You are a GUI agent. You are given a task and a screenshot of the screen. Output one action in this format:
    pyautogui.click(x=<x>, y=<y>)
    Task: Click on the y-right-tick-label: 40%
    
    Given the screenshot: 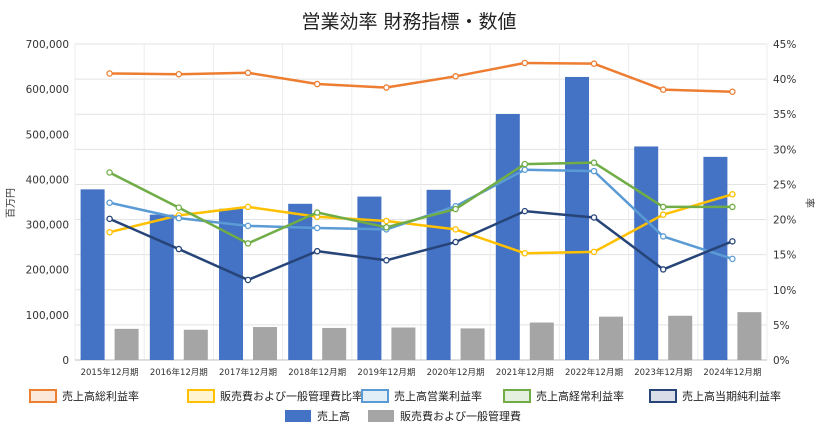 What is the action you would take?
    pyautogui.click(x=784, y=80)
    